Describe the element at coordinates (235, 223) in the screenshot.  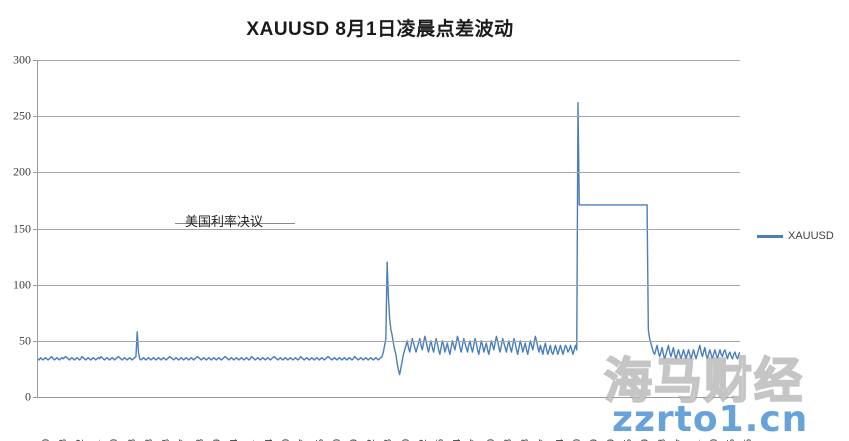
I see `annotation-leader-line` at that location.